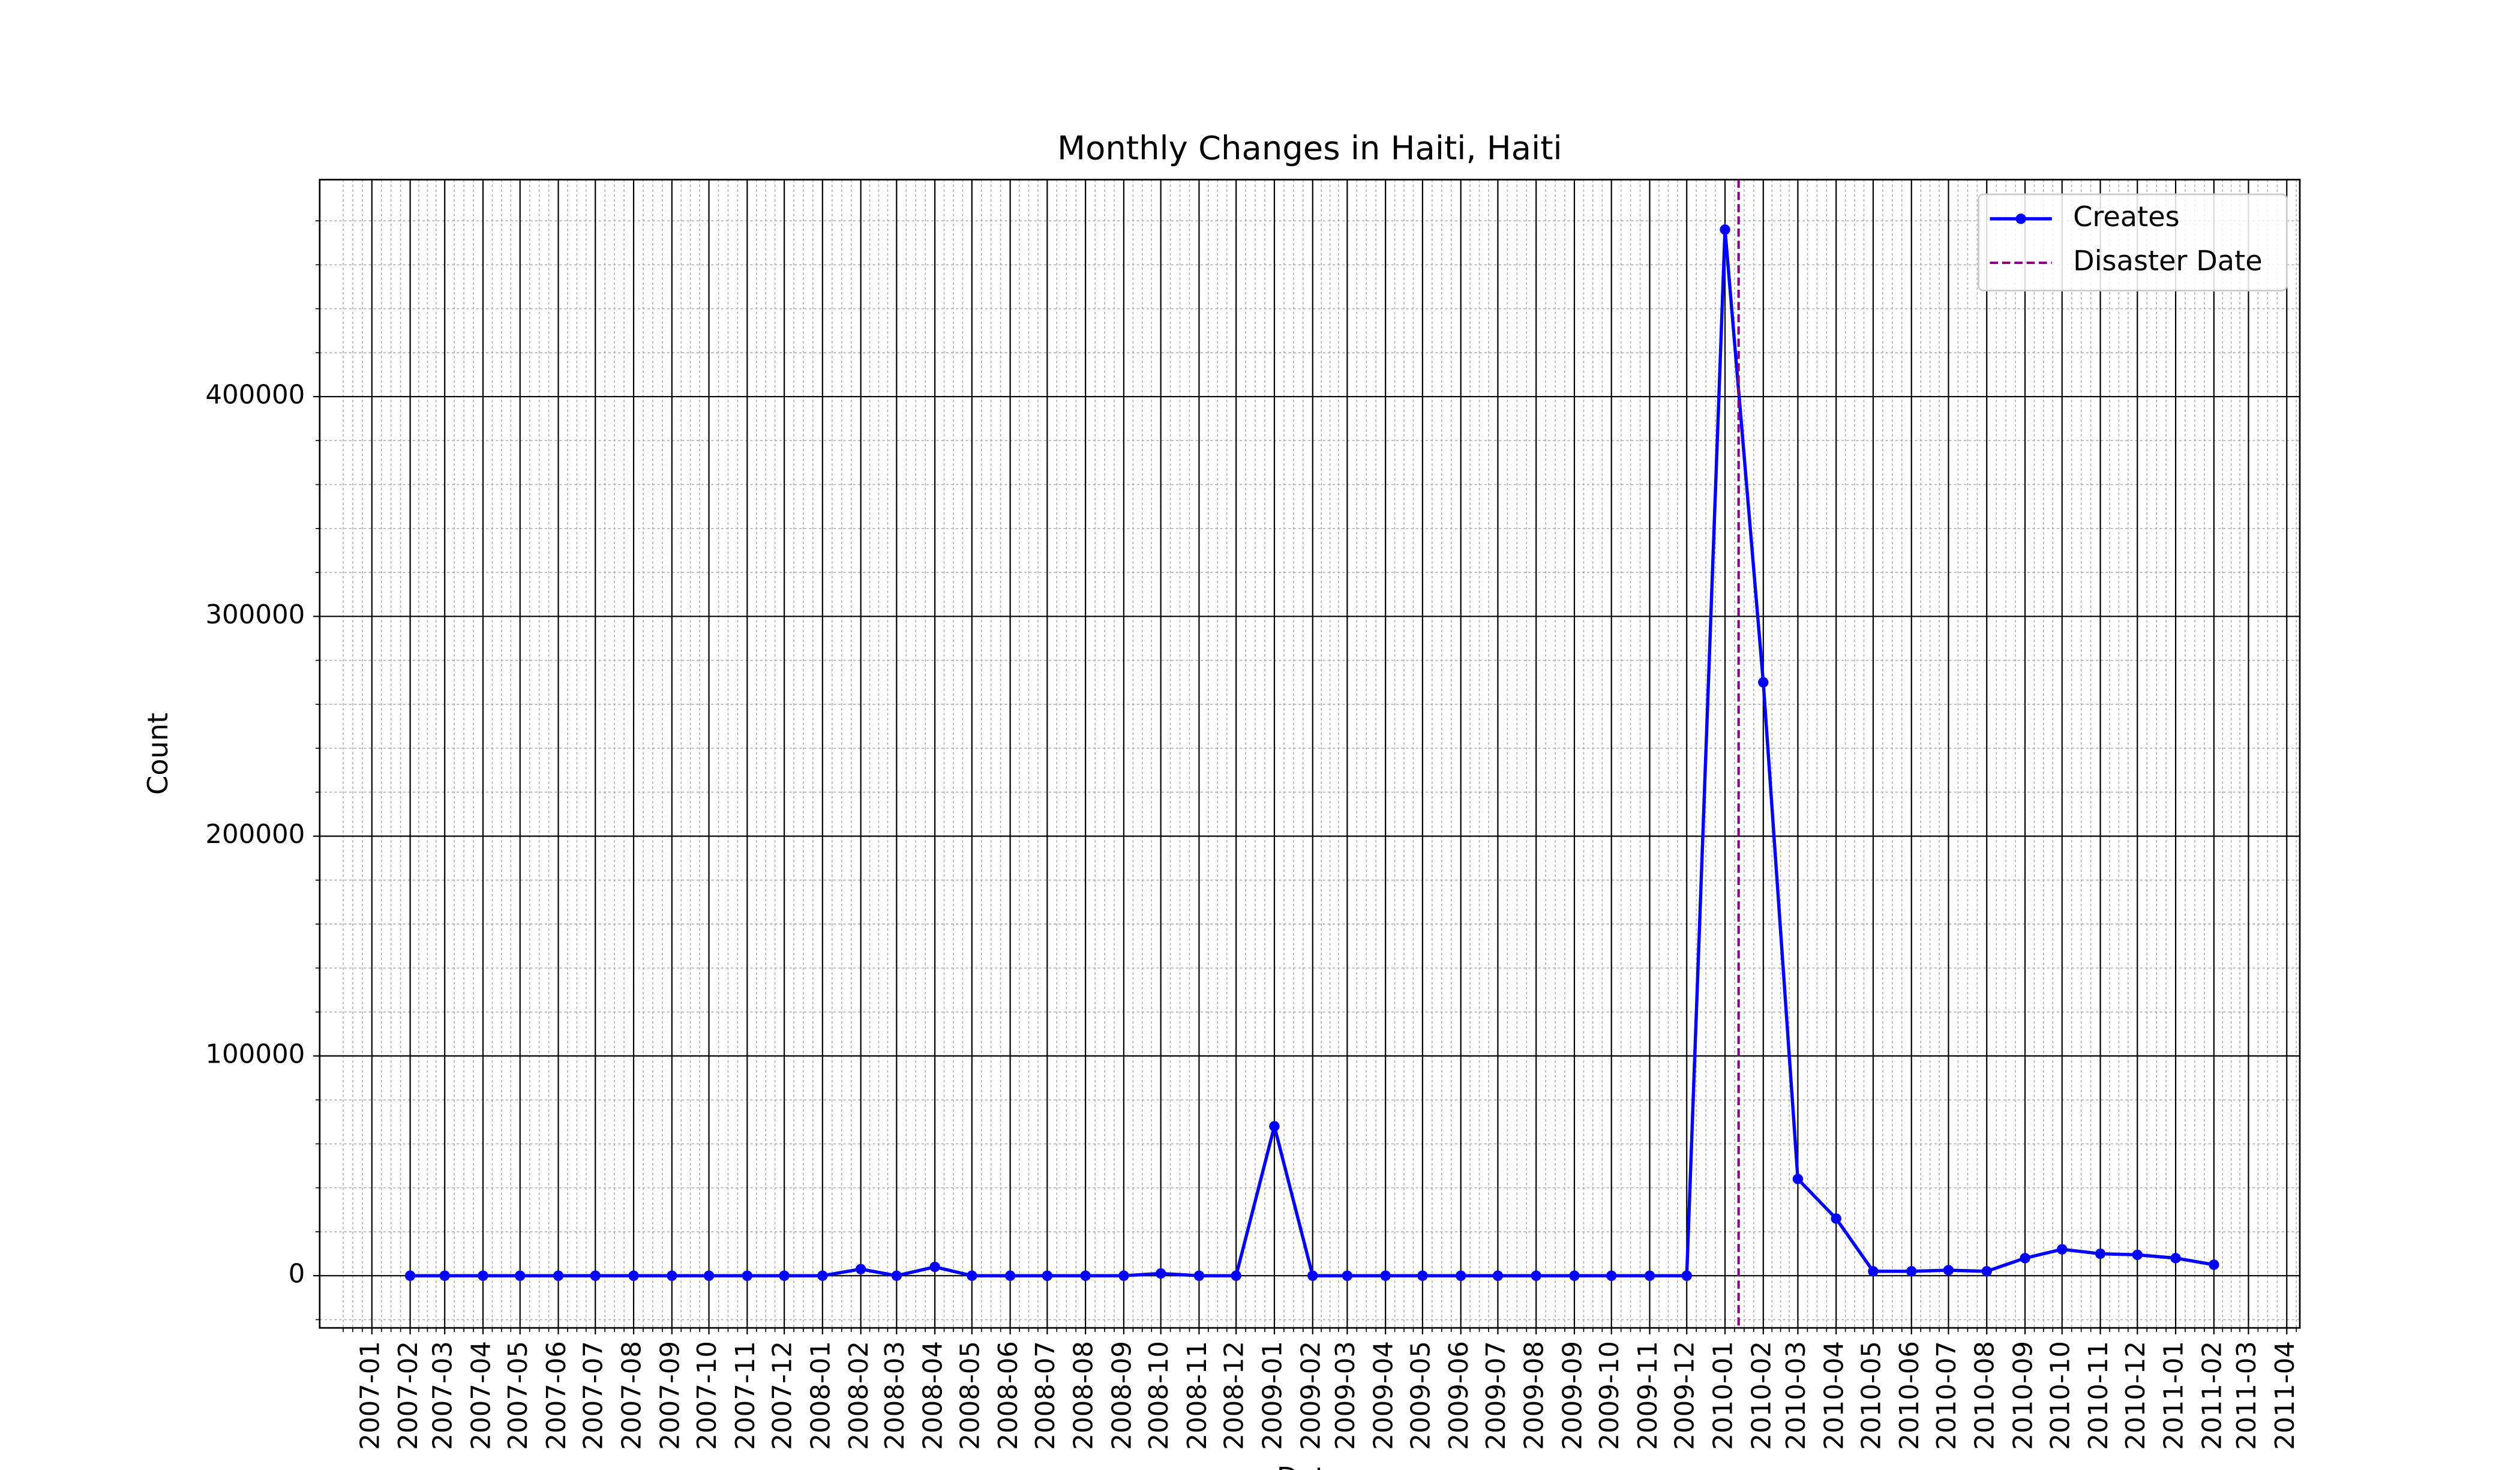 This screenshot has width=2520, height=1470. Describe the element at coordinates (1310, 1465) in the screenshot. I see `x-axis-label: Date` at that location.